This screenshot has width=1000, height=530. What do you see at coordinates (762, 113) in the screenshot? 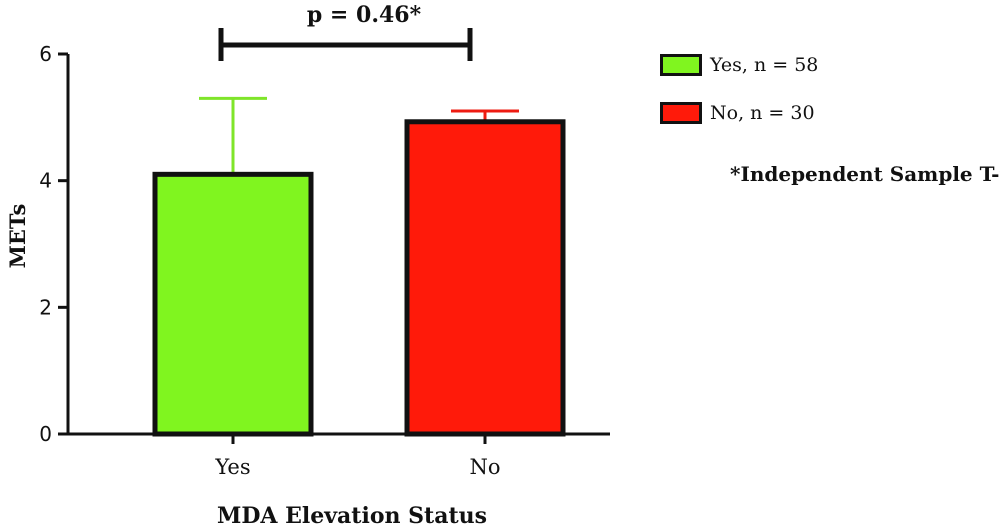
I see `legend-label-no: No, n = 30` at bounding box center [762, 113].